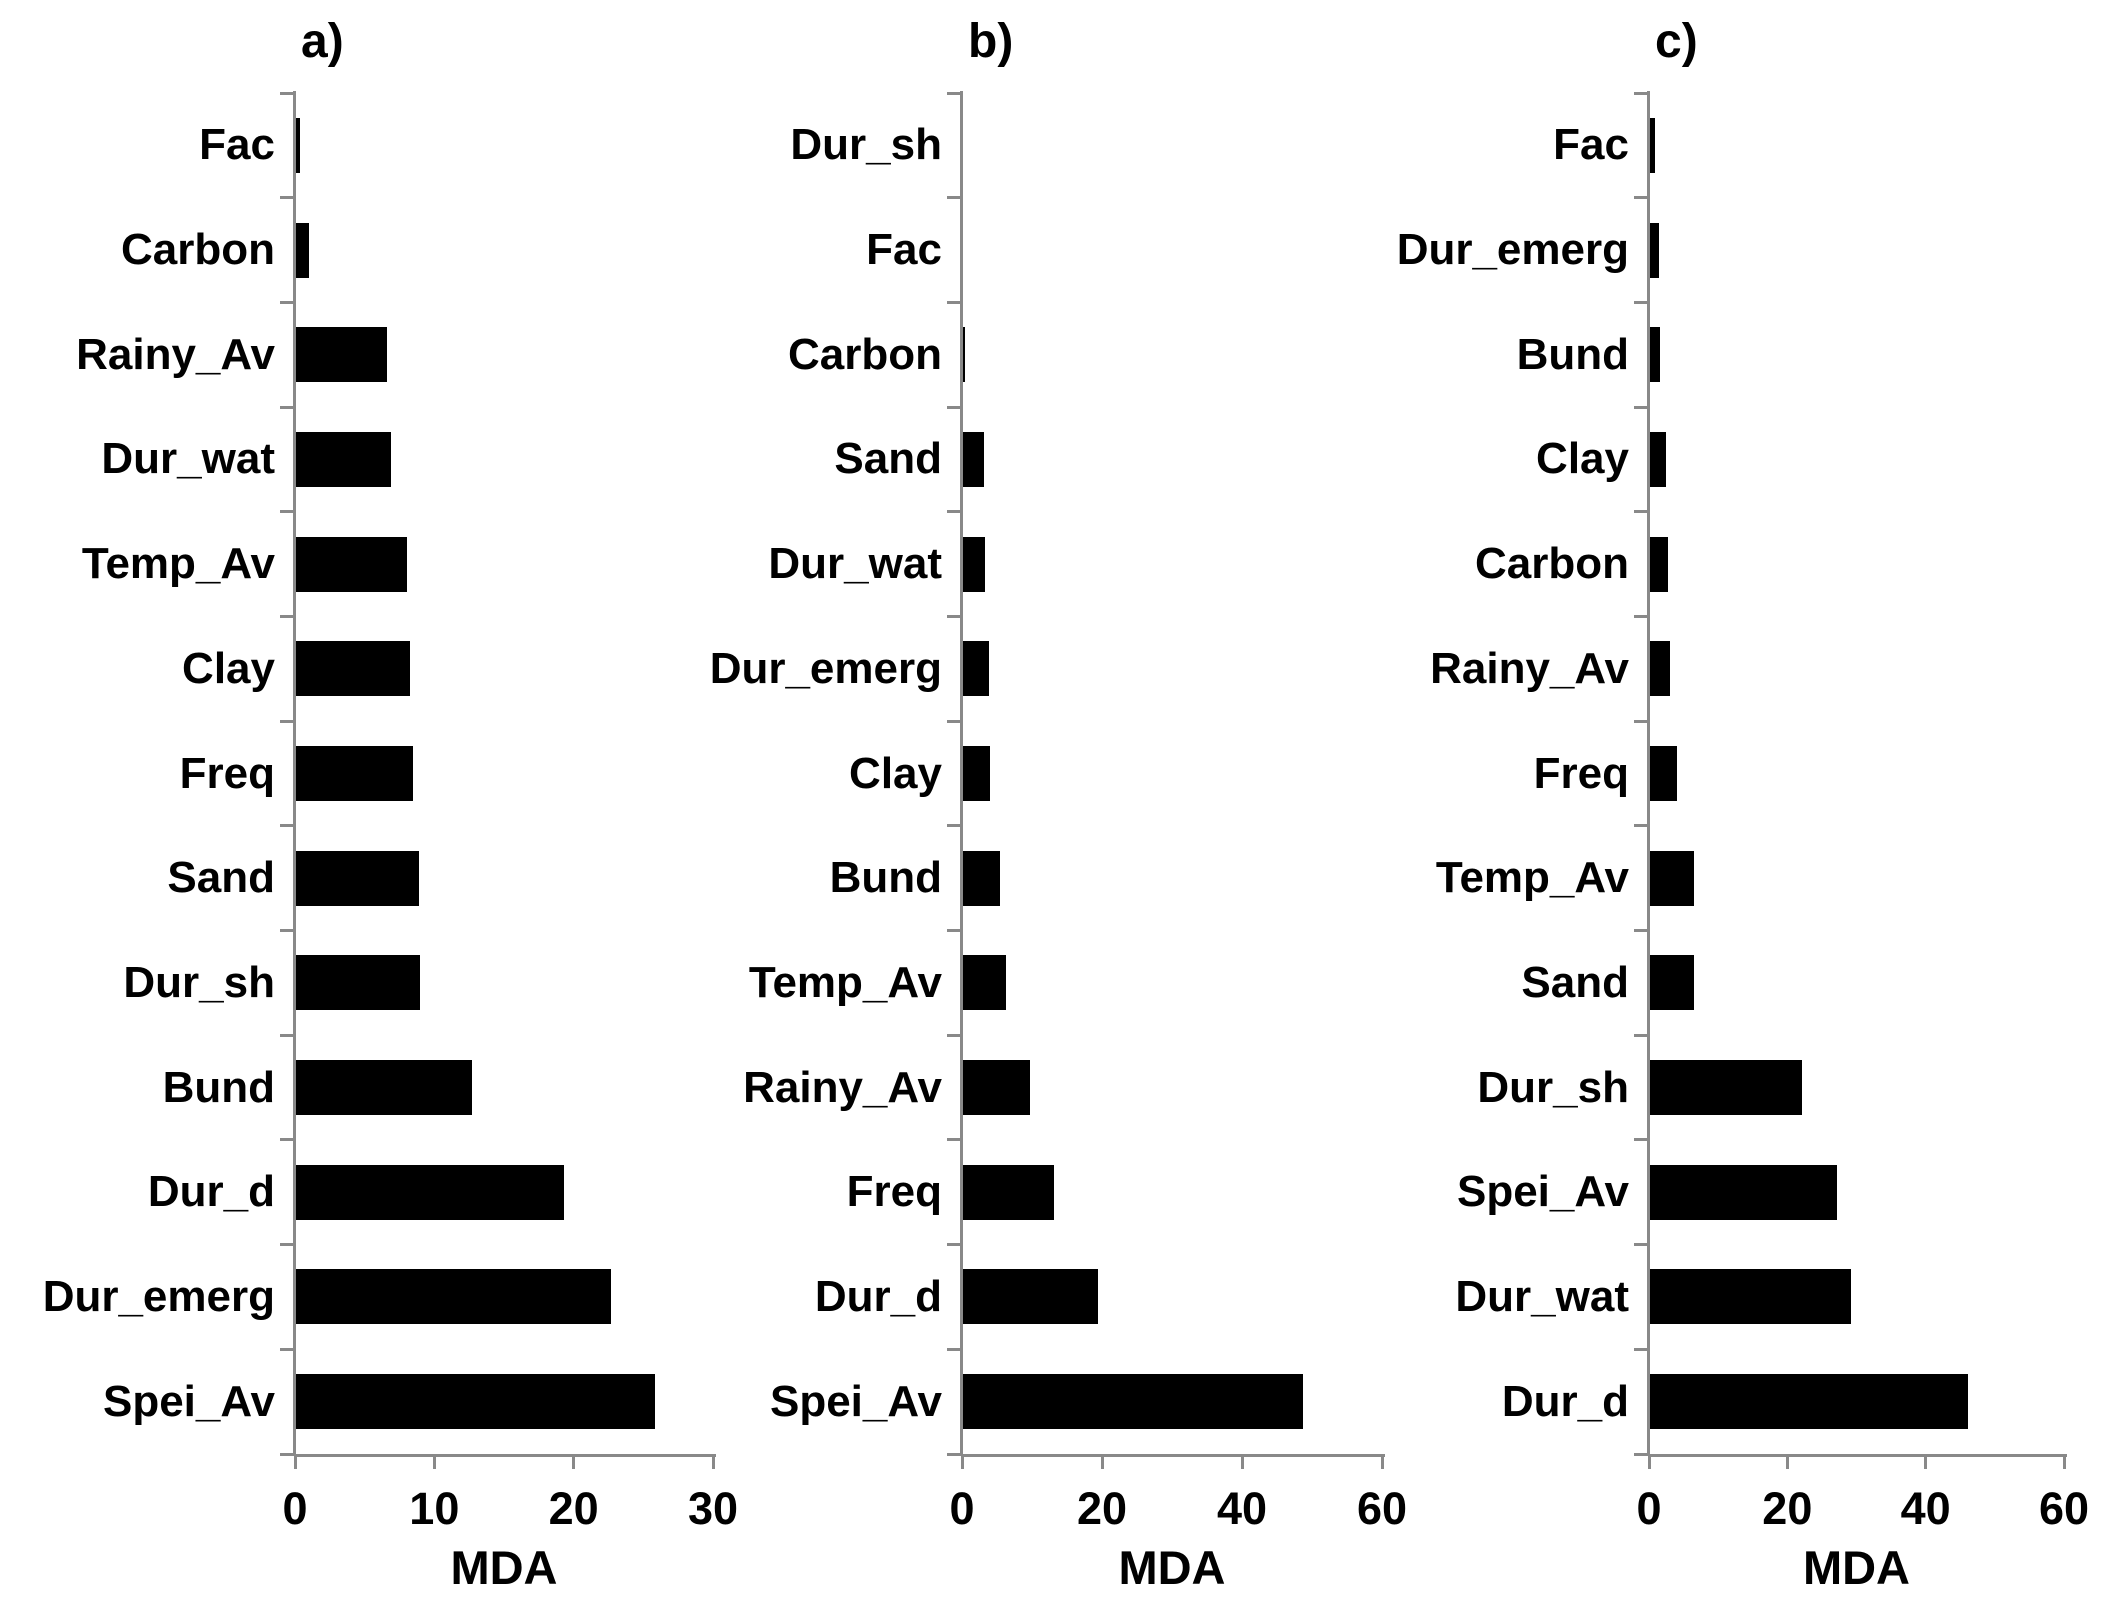 This screenshot has height=1610, width=2120. What do you see at coordinates (322, 41) in the screenshot?
I see `panel-title: a)` at bounding box center [322, 41].